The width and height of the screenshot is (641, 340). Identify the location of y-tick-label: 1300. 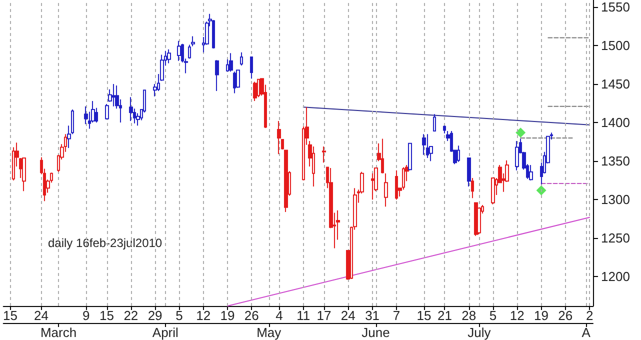
(615, 200).